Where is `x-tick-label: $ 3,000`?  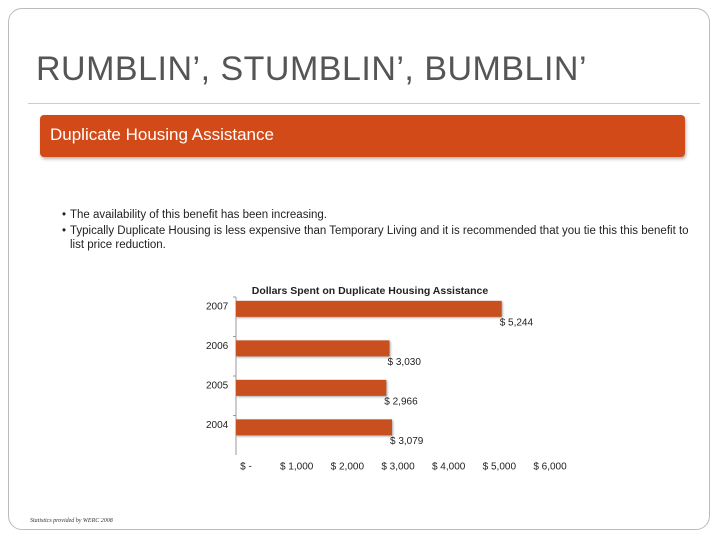
x-tick-label: $ 3,000 is located at coordinates (398, 467).